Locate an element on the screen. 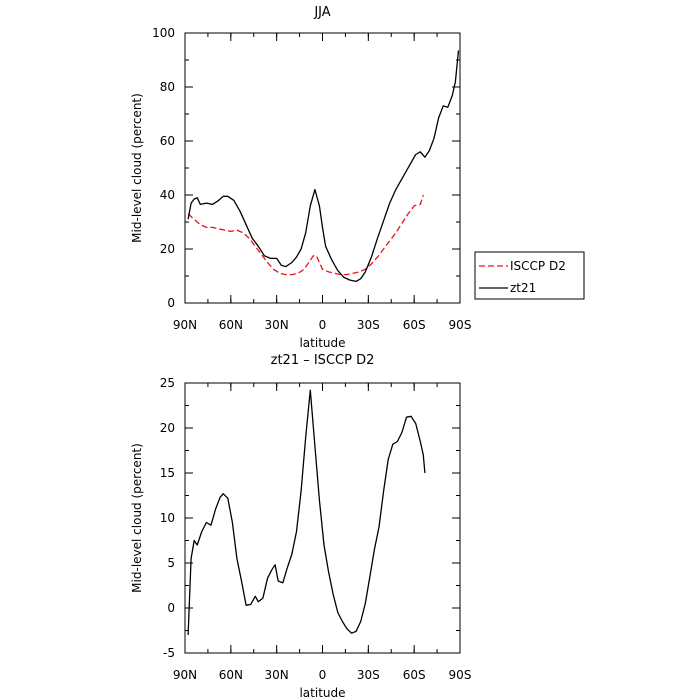  y-tick-label: 100 is located at coordinates (163, 33).